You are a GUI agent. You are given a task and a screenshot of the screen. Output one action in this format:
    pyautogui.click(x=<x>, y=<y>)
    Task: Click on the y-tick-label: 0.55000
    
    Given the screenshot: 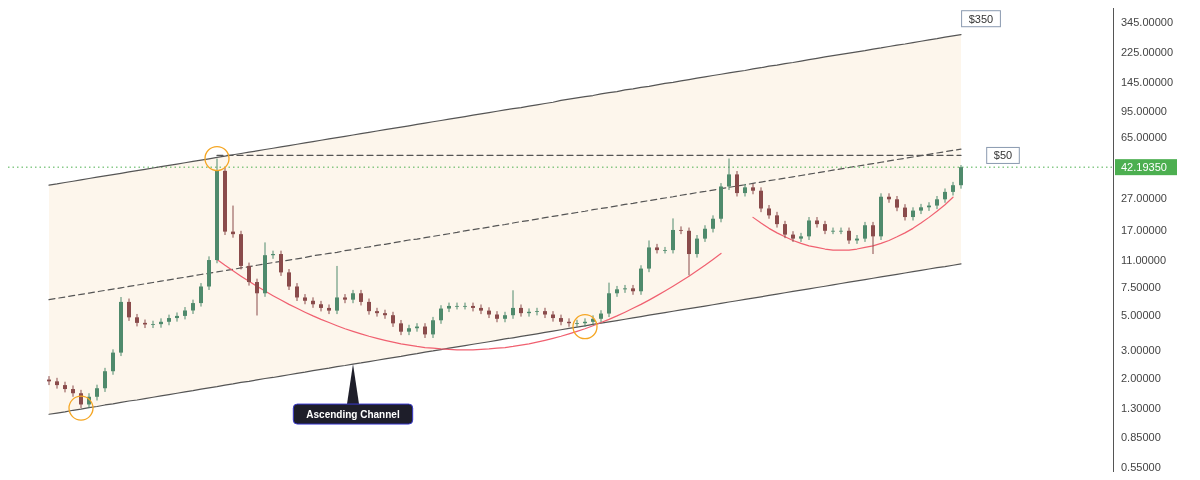 What is the action you would take?
    pyautogui.click(x=1141, y=467)
    